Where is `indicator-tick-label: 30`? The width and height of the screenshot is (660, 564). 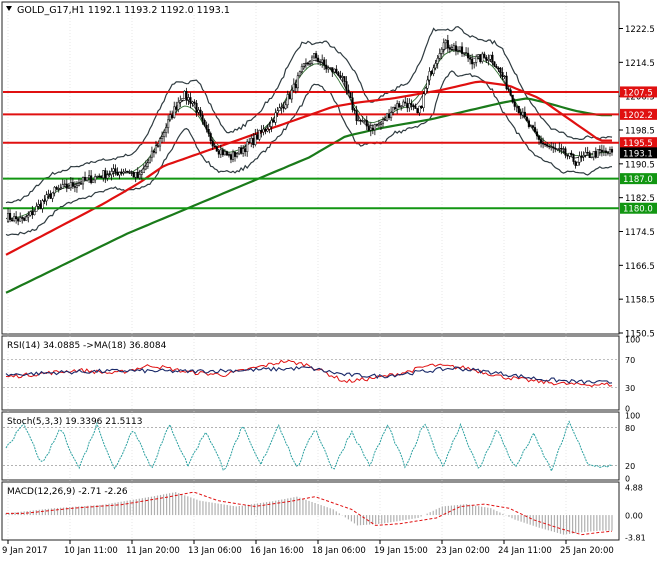
indicator-tick-label: 30 is located at coordinates (630, 388).